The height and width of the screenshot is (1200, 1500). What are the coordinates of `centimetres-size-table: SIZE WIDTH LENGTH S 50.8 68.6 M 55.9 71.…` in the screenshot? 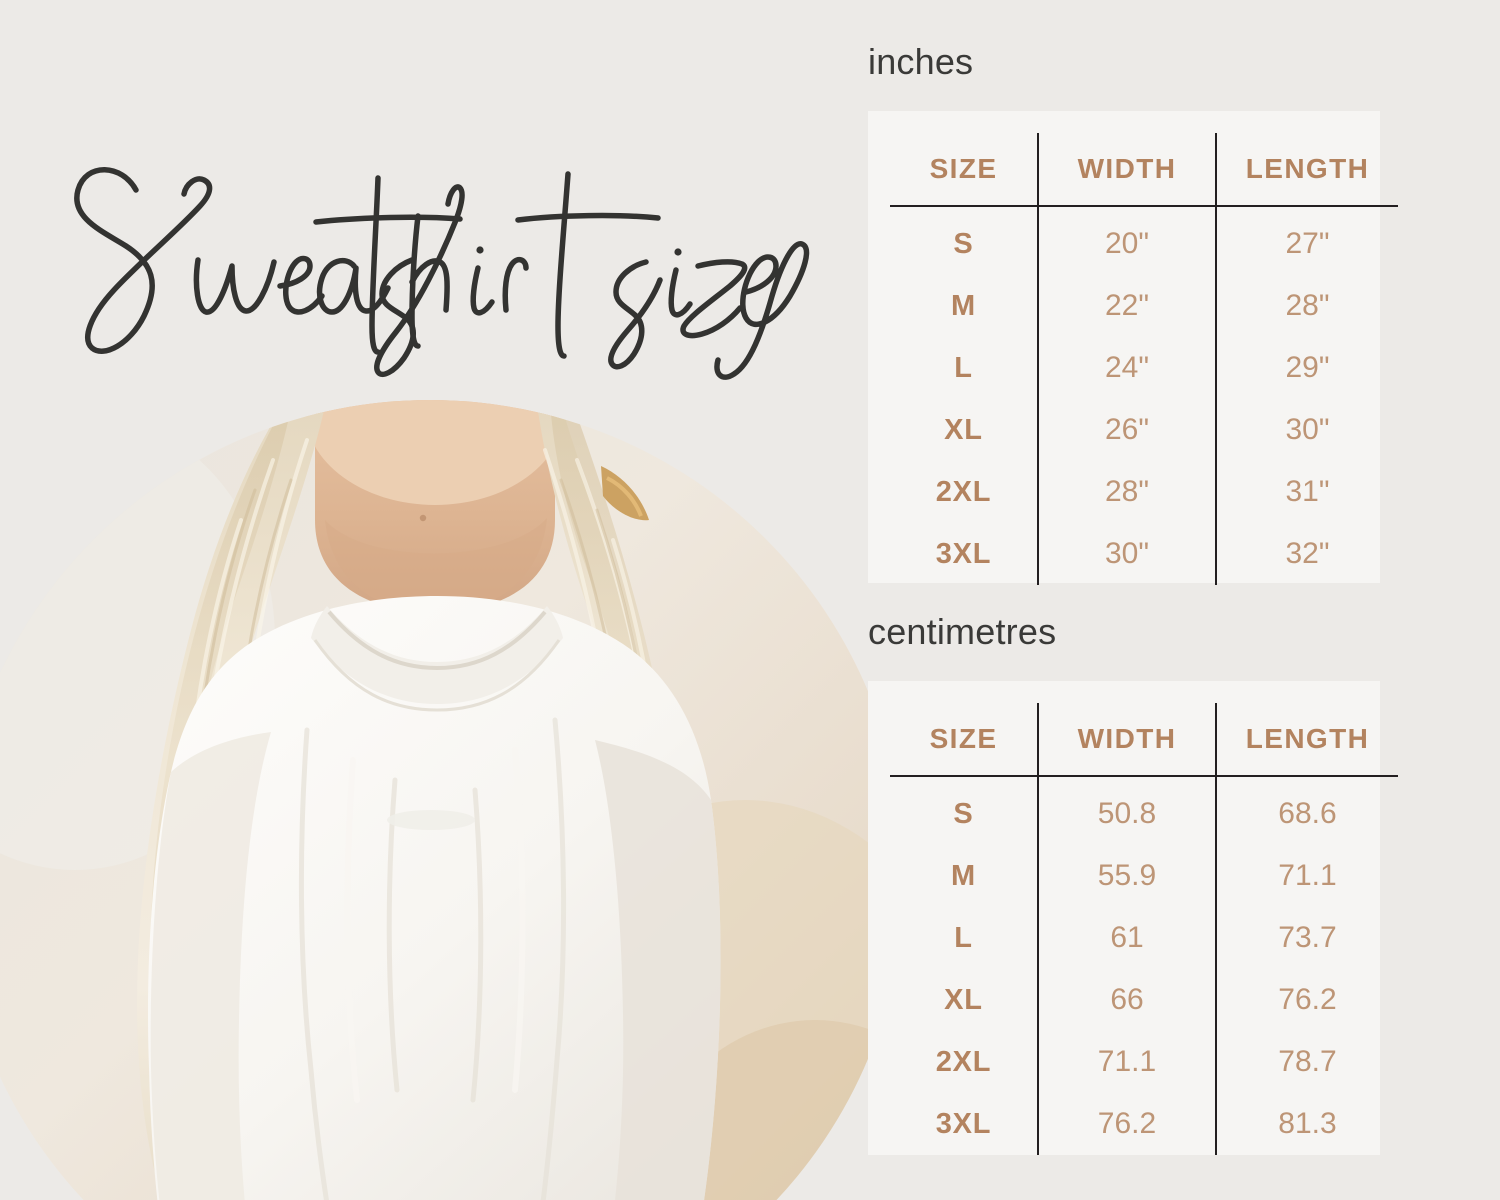 It's located at (1144, 929).